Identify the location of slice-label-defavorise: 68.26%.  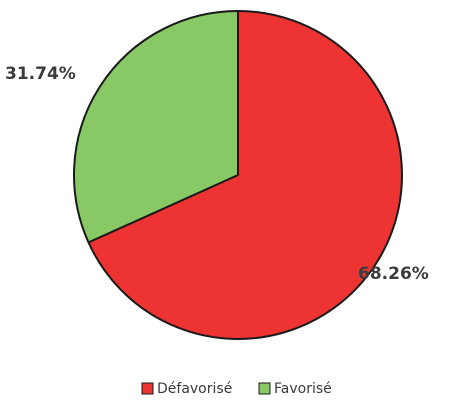
(393, 274).